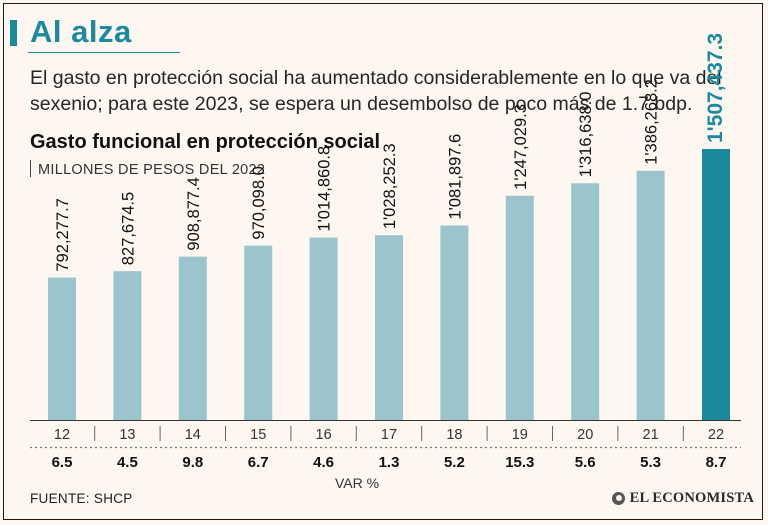  Describe the element at coordinates (585, 435) in the screenshot. I see `x-tick-label: 20` at that location.